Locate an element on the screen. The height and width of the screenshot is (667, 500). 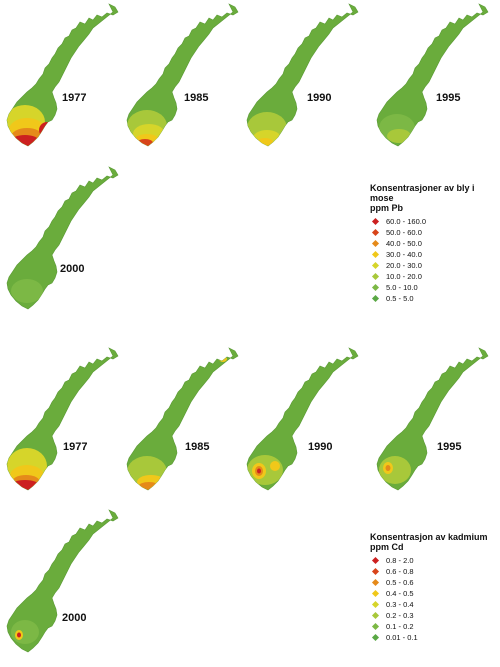
map-cadmium-1990 is located at coordinates (302, 423).